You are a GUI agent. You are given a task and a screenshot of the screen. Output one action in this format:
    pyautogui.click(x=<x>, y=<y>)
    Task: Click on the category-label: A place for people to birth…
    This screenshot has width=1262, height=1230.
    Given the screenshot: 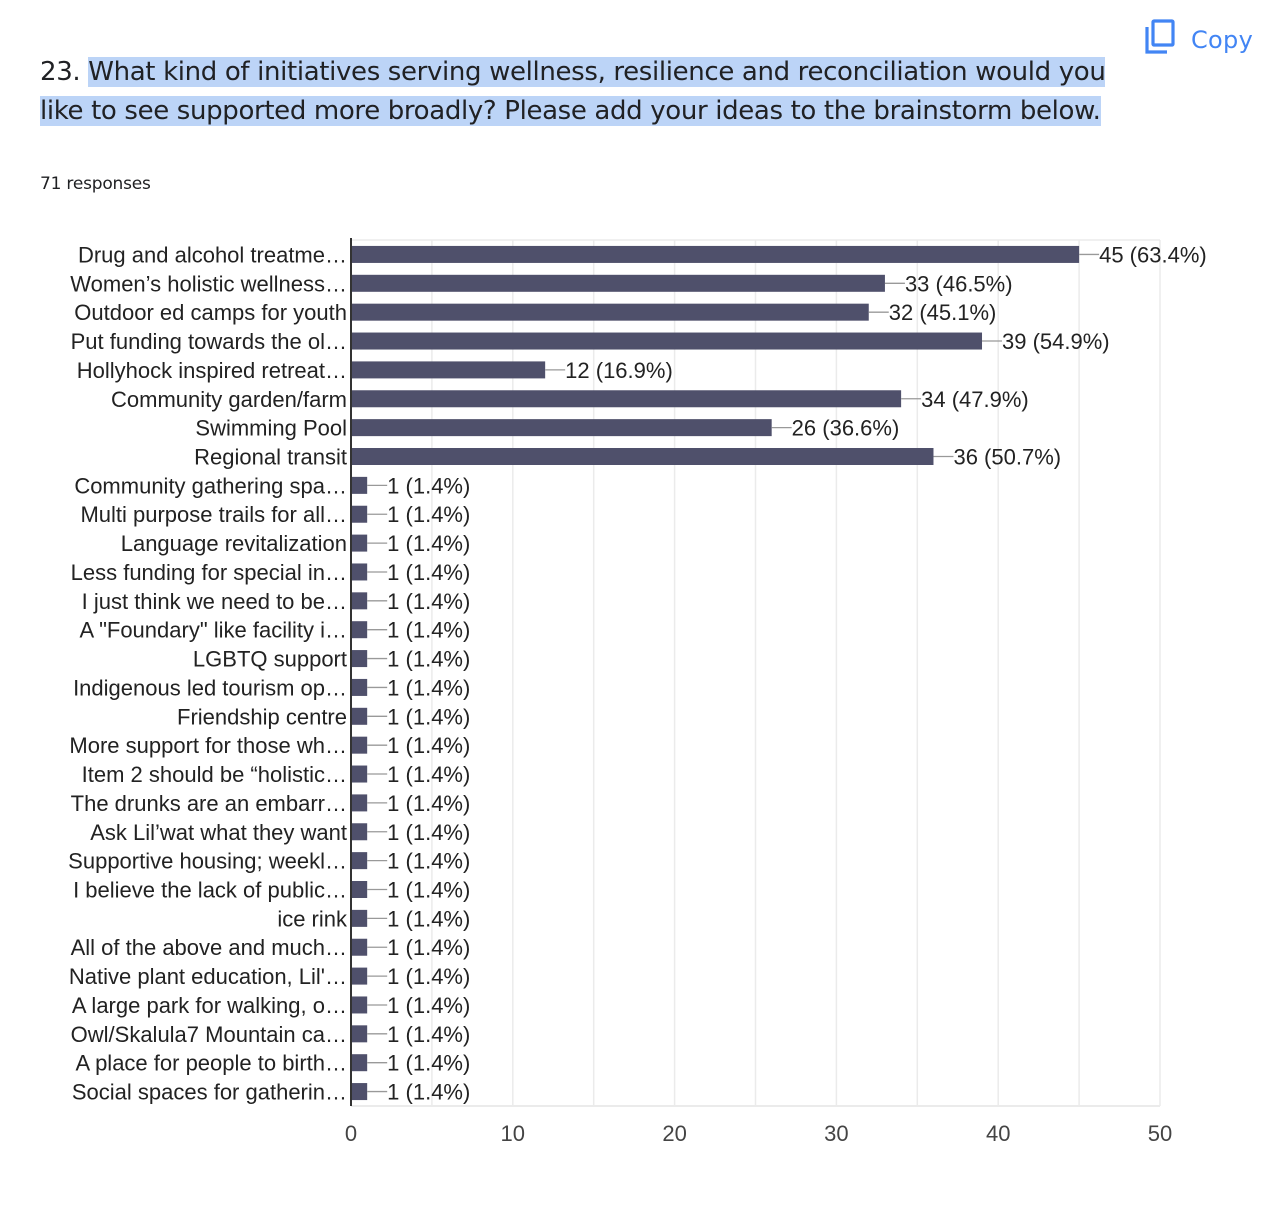 What is the action you would take?
    pyautogui.click(x=212, y=1063)
    